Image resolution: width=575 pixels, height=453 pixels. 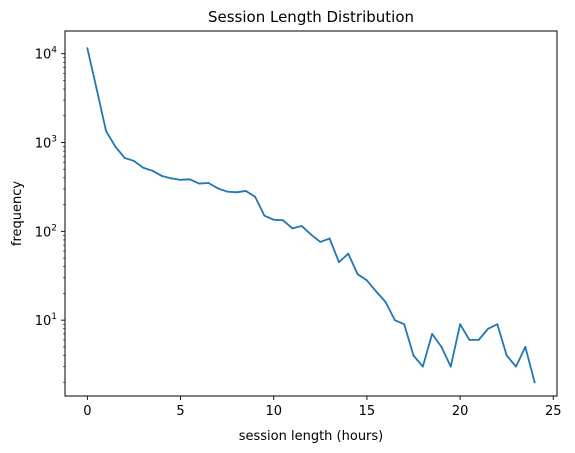 I want to click on y-axis: 10¹ 10² 10³ 10⁴, so click(x=50, y=214).